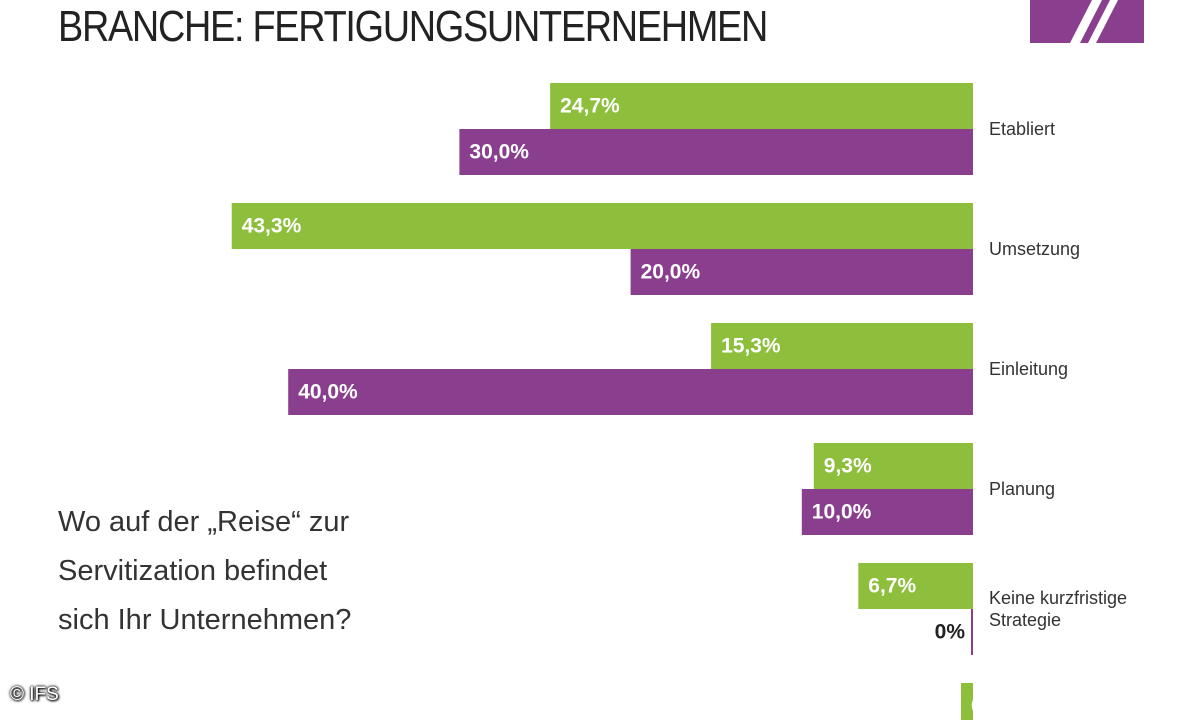  Describe the element at coordinates (499, 152) in the screenshot. I see `data-label-purple-1: 30,0%` at that location.